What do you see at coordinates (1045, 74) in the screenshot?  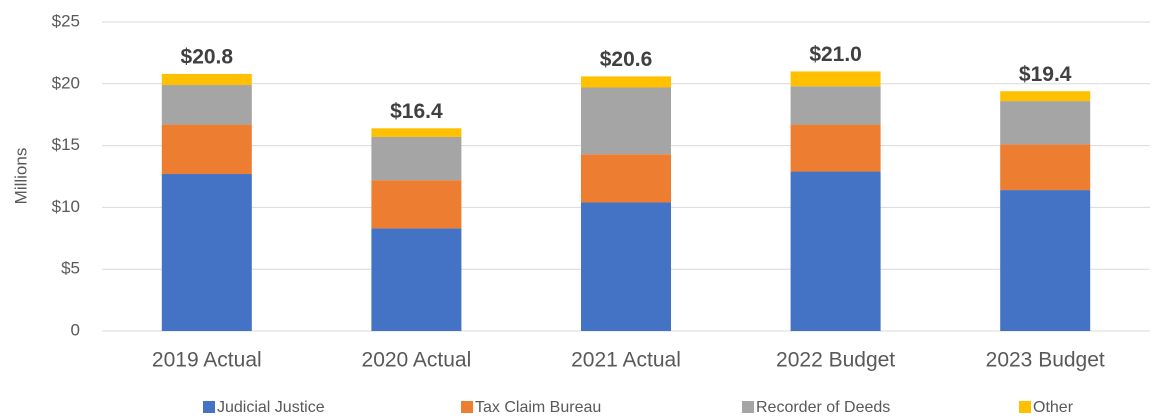 I see `total-label: $19.4` at bounding box center [1045, 74].